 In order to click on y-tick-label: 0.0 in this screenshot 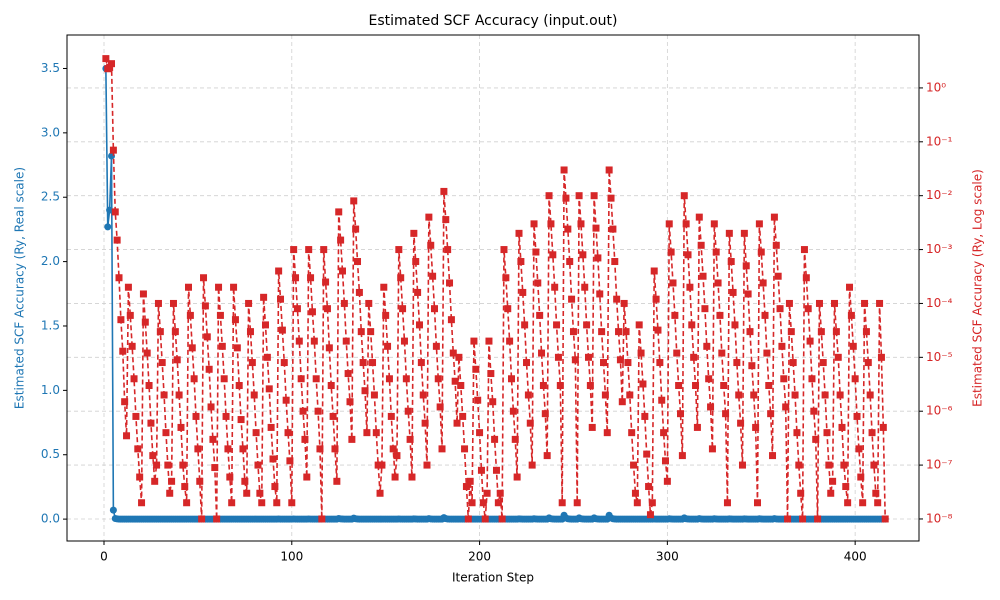, I will do `click(50, 519)`.